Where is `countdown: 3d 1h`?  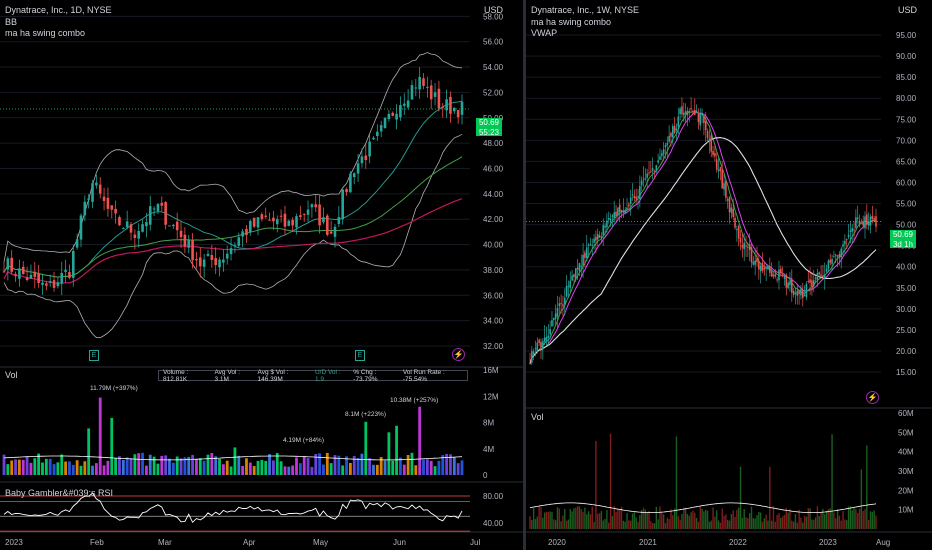
countdown: 3d 1h is located at coordinates (903, 244).